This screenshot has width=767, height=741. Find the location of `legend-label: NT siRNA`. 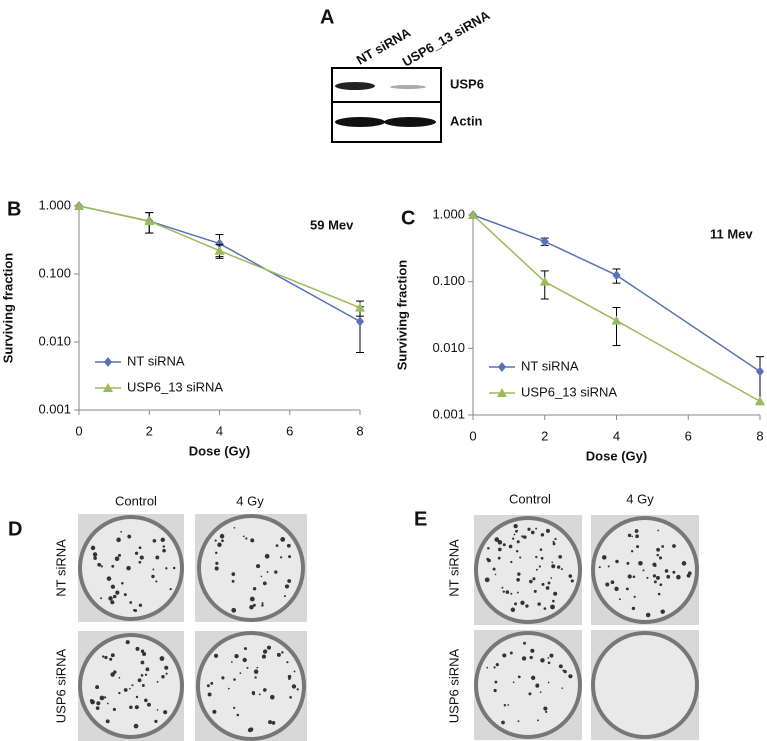

legend-label: NT siRNA is located at coordinates (156, 360).